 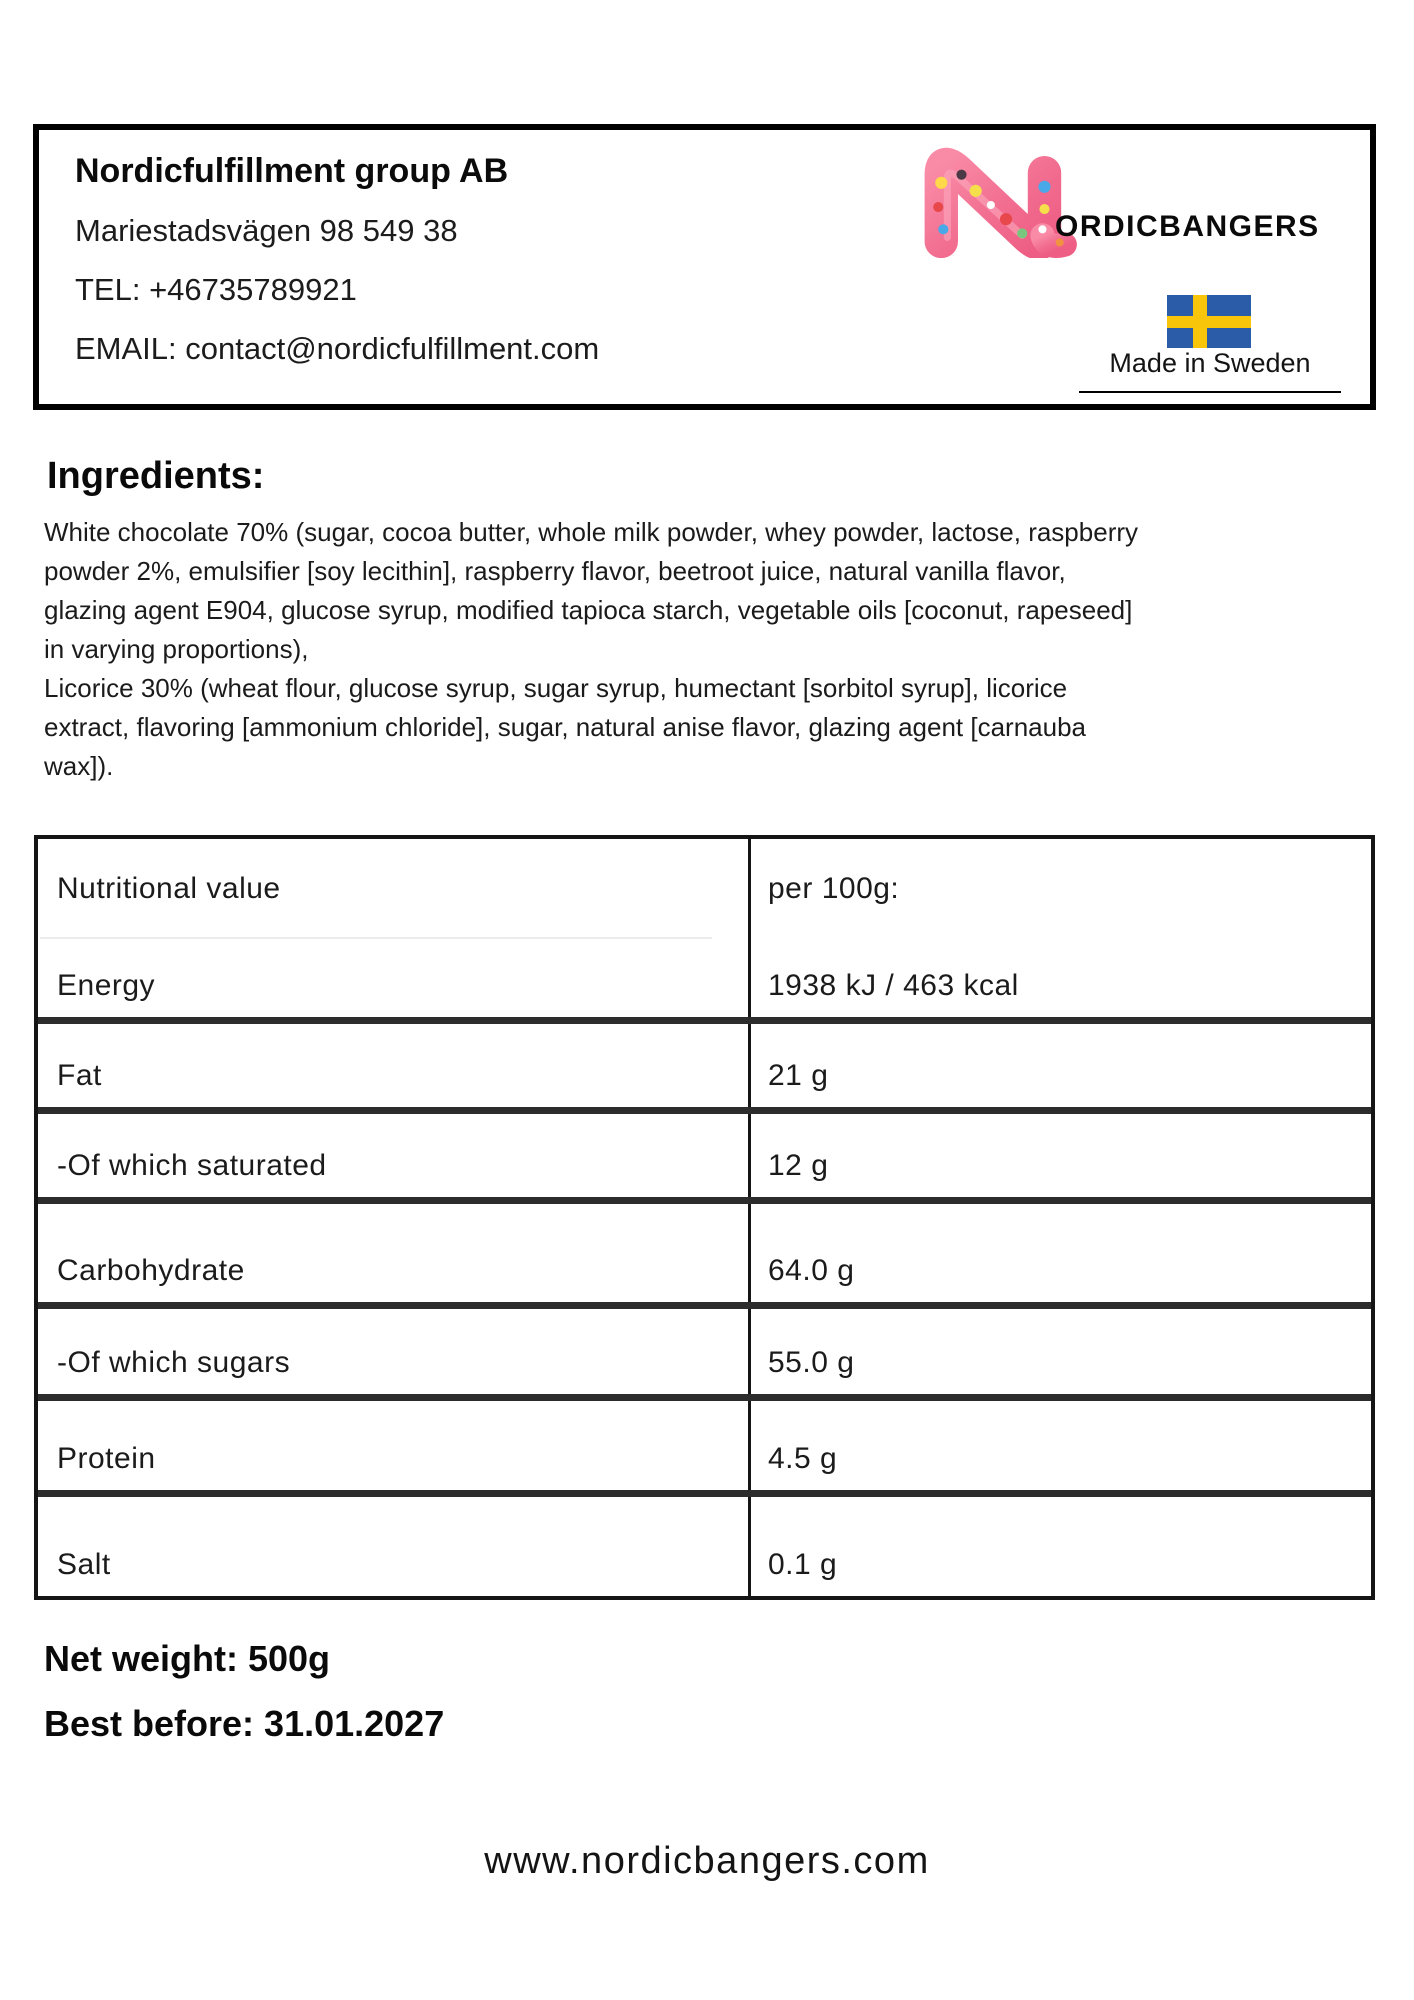 I want to click on table-row-carbohydrate: Carbohydrate 64.0 g, so click(x=704, y=1256).